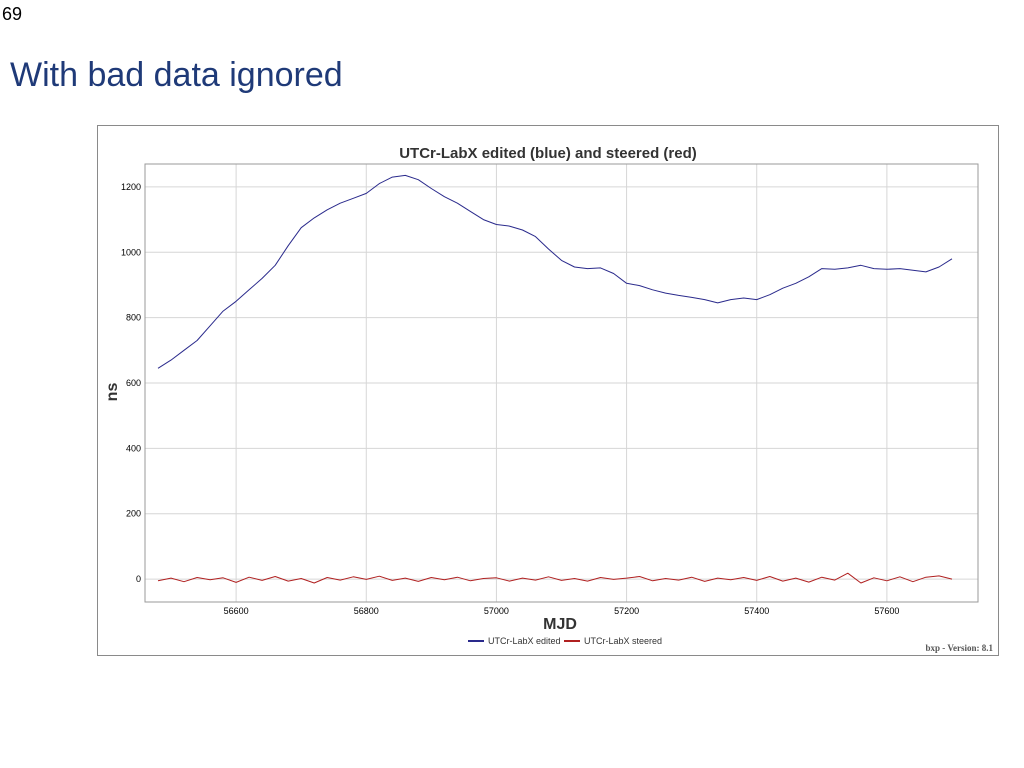 The width and height of the screenshot is (1024, 768). Describe the element at coordinates (131, 187) in the screenshot. I see `y-tick-label: 1200` at that location.